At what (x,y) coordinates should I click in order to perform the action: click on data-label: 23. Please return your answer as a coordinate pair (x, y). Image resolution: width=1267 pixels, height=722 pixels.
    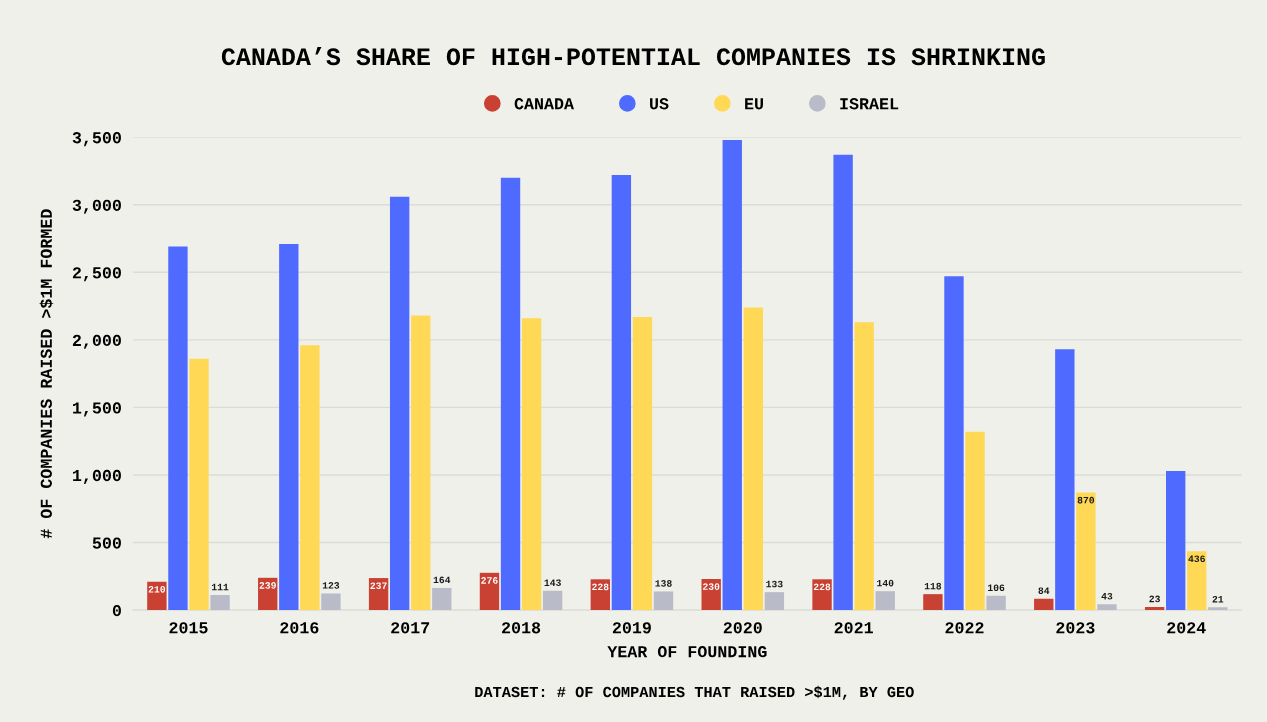
    Looking at the image, I should click on (1154, 599).